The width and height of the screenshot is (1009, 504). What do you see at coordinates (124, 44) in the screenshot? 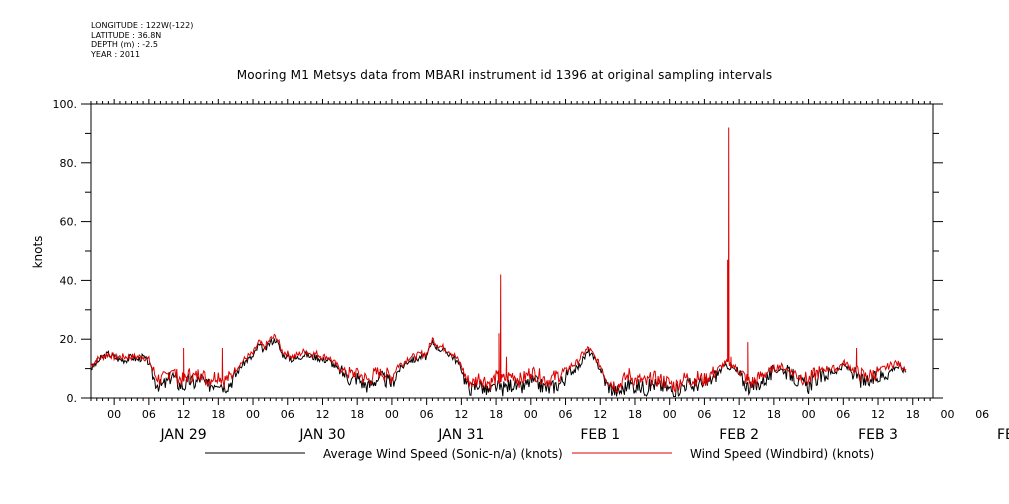
I see `depth-label: DEPTH (m) : -2.5` at bounding box center [124, 44].